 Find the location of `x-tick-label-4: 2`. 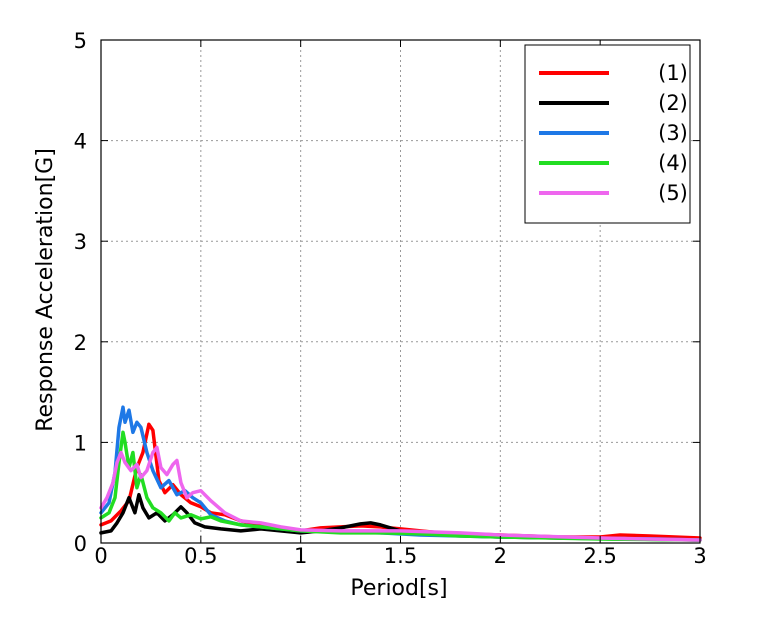

x-tick-label-4: 2 is located at coordinates (500, 556).